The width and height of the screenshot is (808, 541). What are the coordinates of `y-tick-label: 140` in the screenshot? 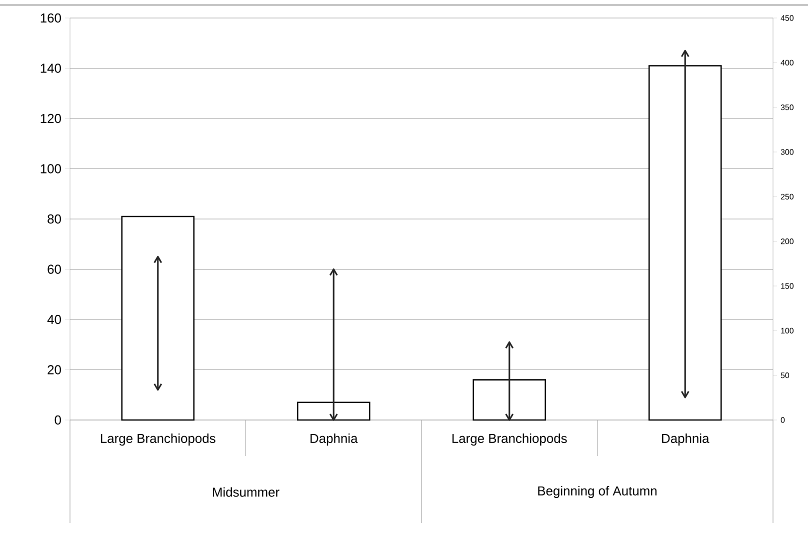 It's located at (50, 68).